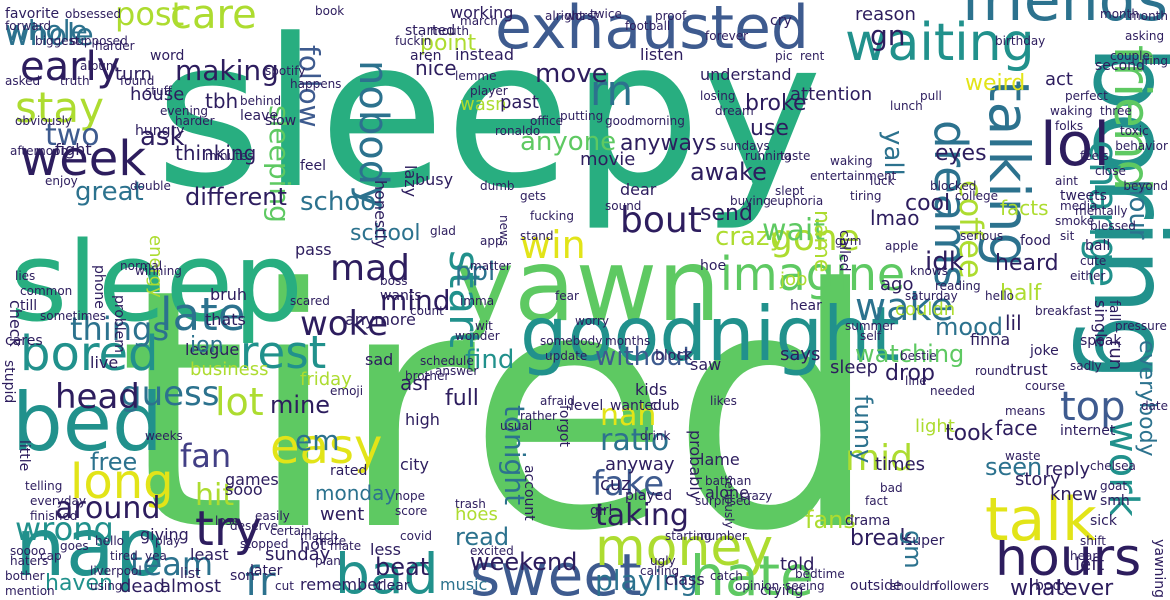 This screenshot has height=600, width=1170. What do you see at coordinates (1141, 146) in the screenshot?
I see `word-behavior: behavior` at bounding box center [1141, 146].